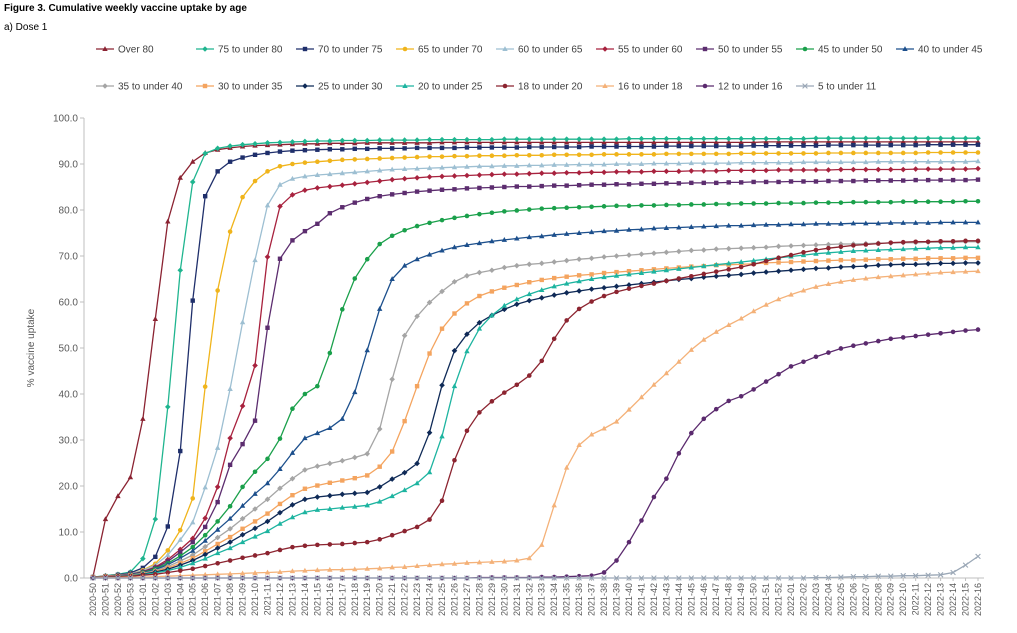  Describe the element at coordinates (305, 49) in the screenshot. I see `legend-marker` at that location.